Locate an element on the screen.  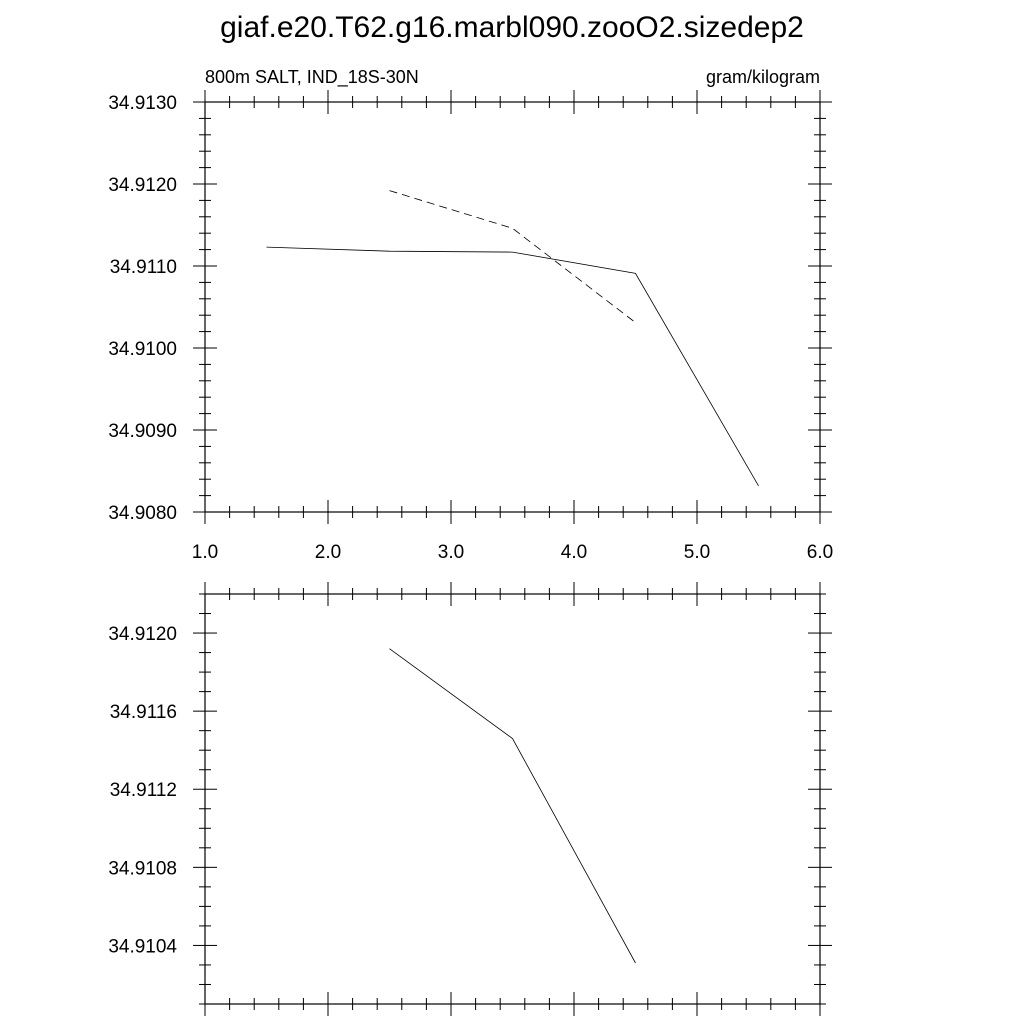
panel1-y-tick-label: 34.9100 is located at coordinates (142, 349).